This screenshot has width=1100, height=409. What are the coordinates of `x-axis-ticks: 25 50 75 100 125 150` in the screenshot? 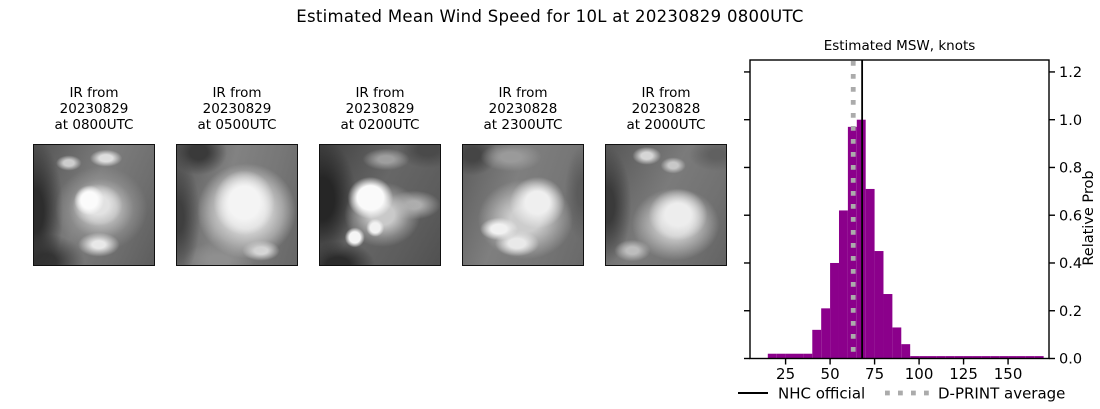 It's located at (899, 370).